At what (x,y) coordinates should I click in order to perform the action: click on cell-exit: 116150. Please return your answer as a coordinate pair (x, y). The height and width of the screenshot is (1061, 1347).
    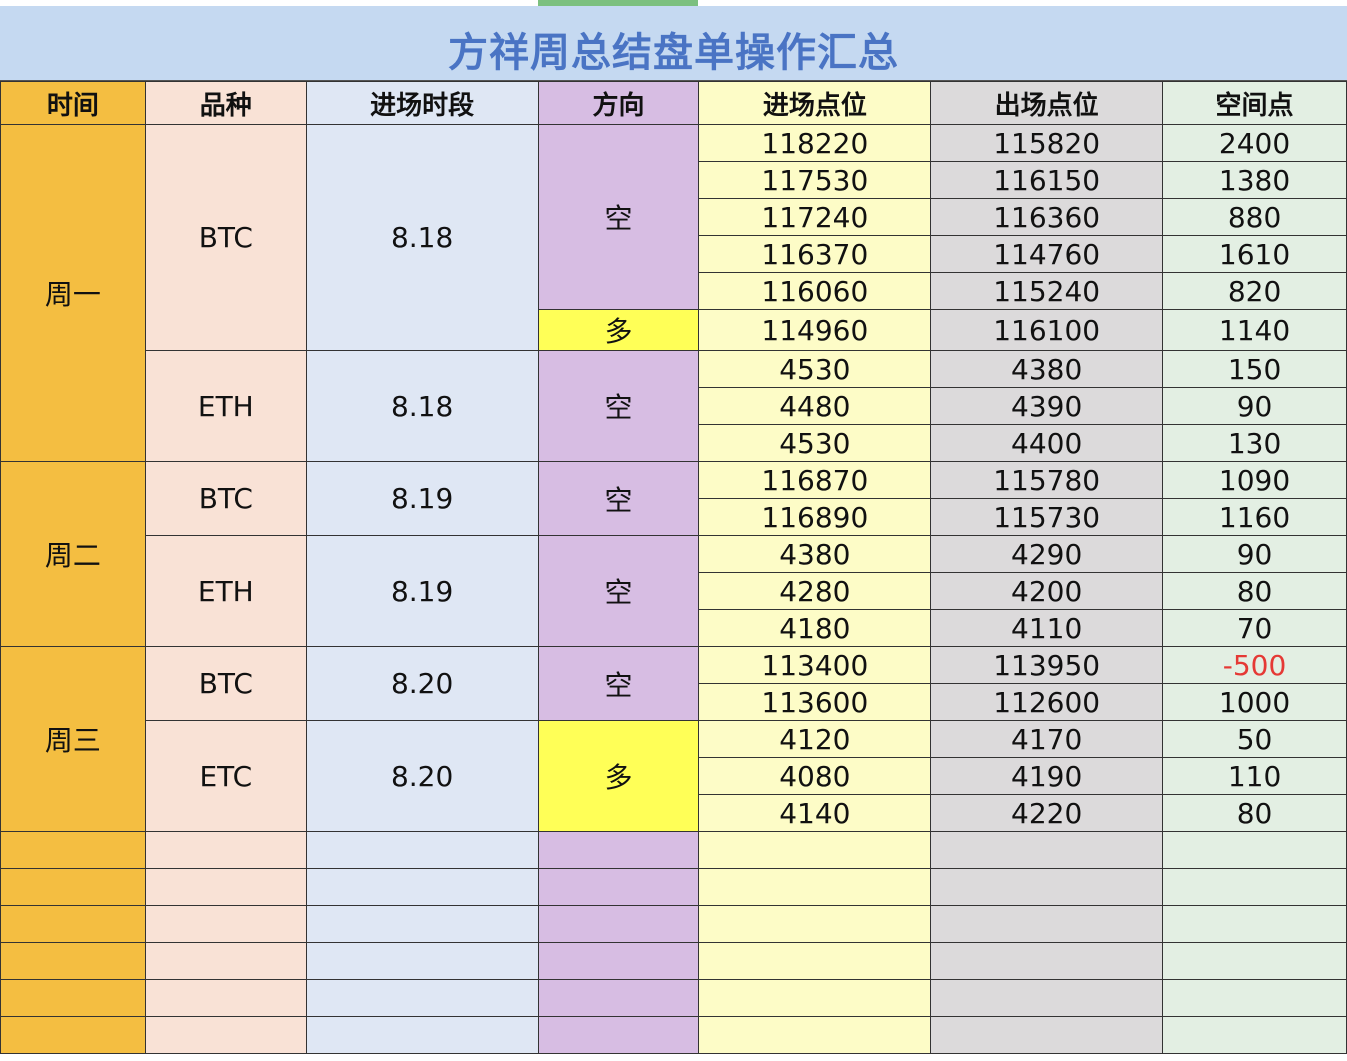
    Looking at the image, I should click on (1047, 180).